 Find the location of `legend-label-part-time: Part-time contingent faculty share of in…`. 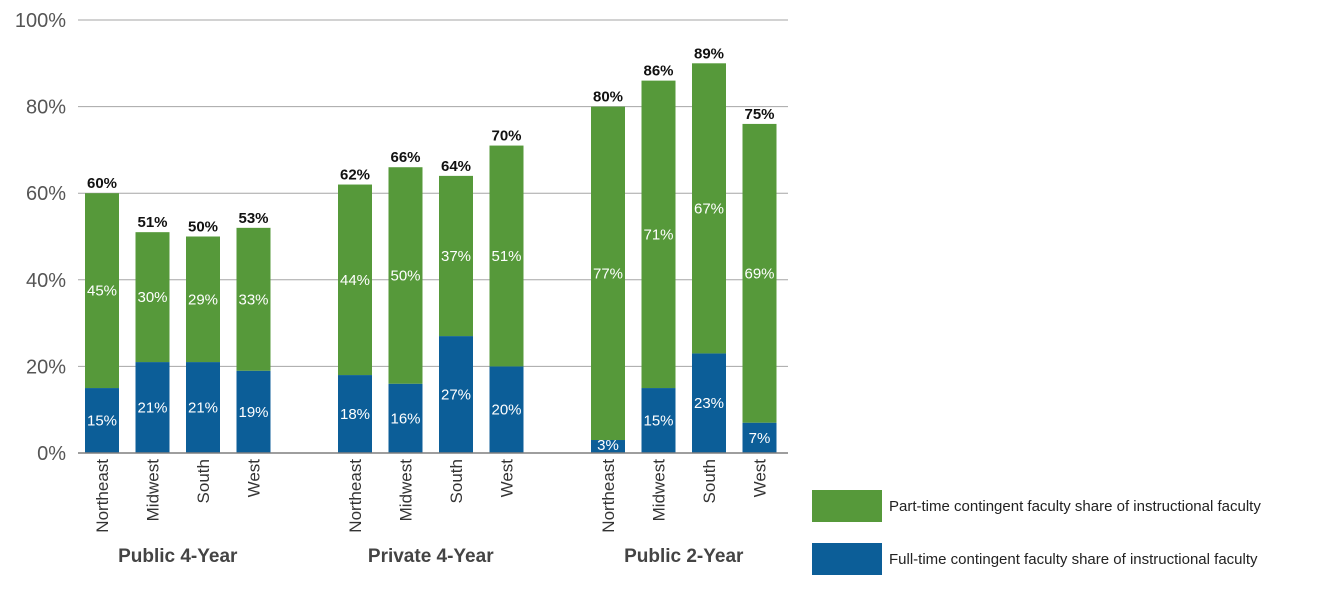

legend-label-part-time: Part-time contingent faculty share of in… is located at coordinates (1075, 506).